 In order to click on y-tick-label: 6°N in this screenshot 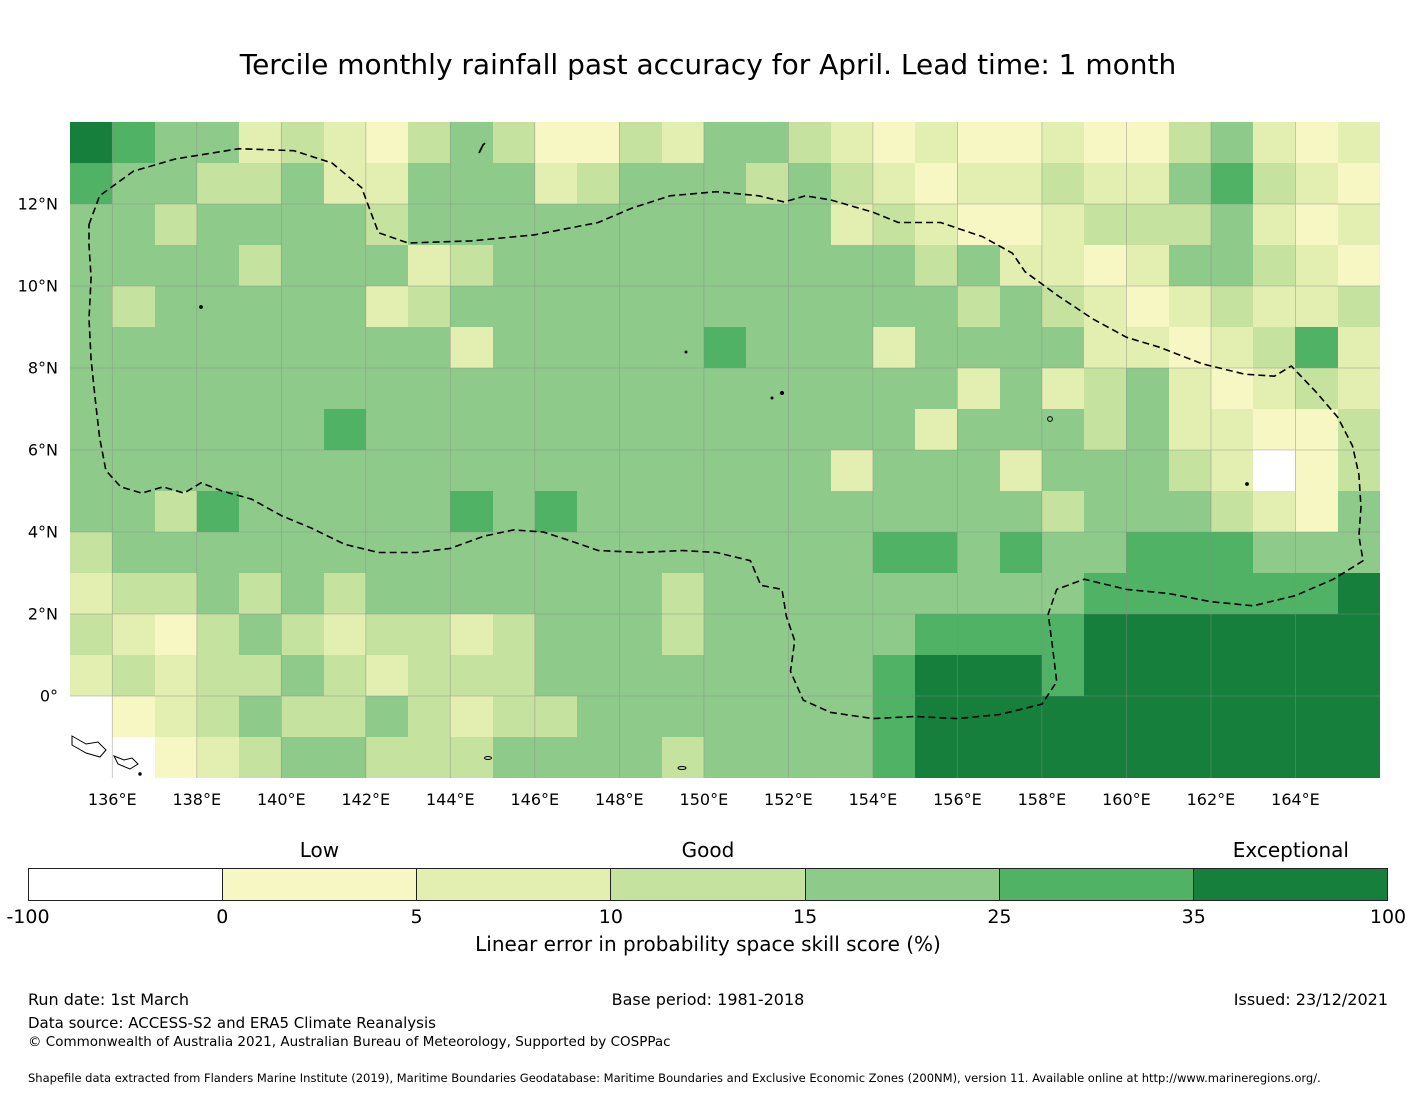, I will do `click(42, 450)`.